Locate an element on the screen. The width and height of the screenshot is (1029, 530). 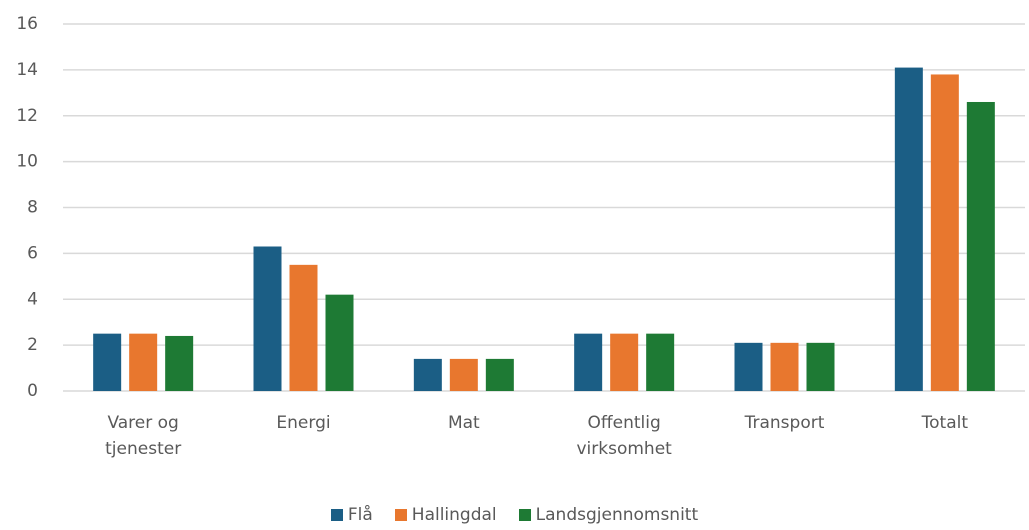
y-tick-label: 10 is located at coordinates (27, 162).